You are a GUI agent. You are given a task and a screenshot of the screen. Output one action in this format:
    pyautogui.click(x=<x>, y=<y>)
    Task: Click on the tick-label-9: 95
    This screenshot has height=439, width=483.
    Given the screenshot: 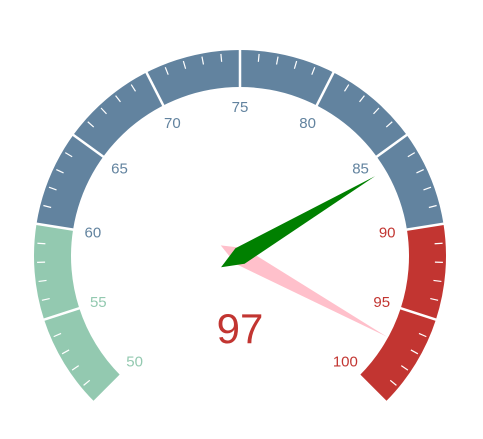 What is the action you would take?
    pyautogui.click(x=381, y=302)
    